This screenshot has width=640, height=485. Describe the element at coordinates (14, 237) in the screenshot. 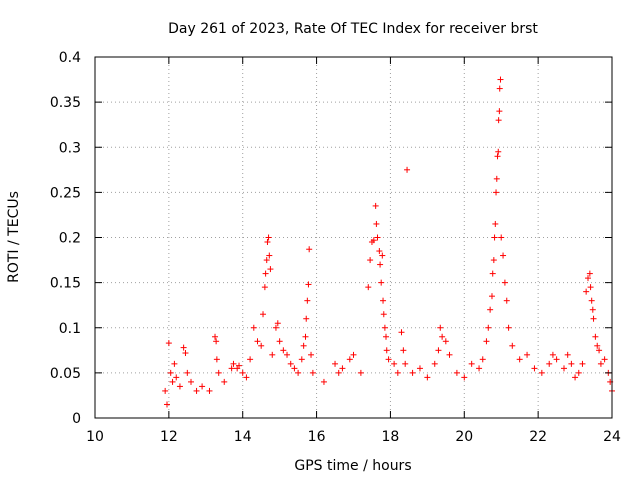

I see `y-axis-label: ROTI / TECUs` at that location.